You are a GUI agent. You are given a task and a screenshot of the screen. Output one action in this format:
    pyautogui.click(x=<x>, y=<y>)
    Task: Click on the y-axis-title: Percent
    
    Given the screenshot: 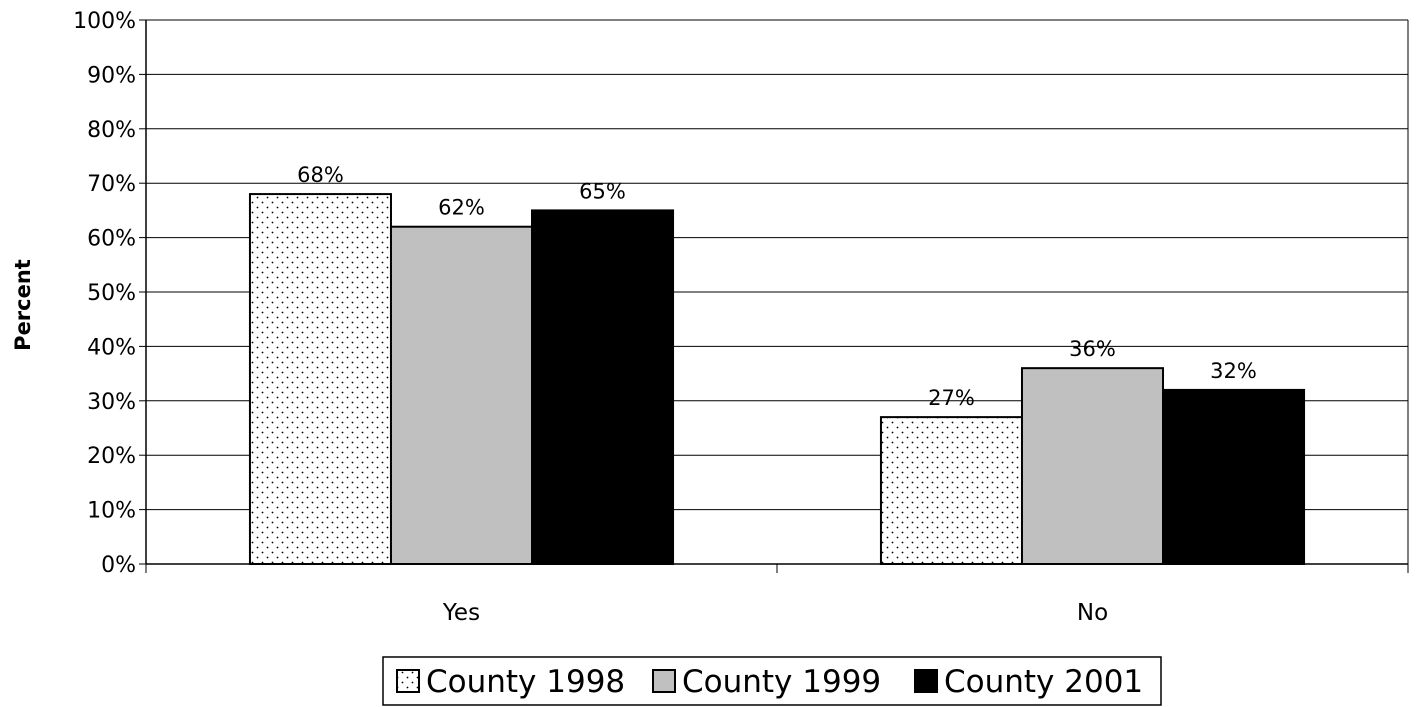 What is the action you would take?
    pyautogui.click(x=23, y=305)
    